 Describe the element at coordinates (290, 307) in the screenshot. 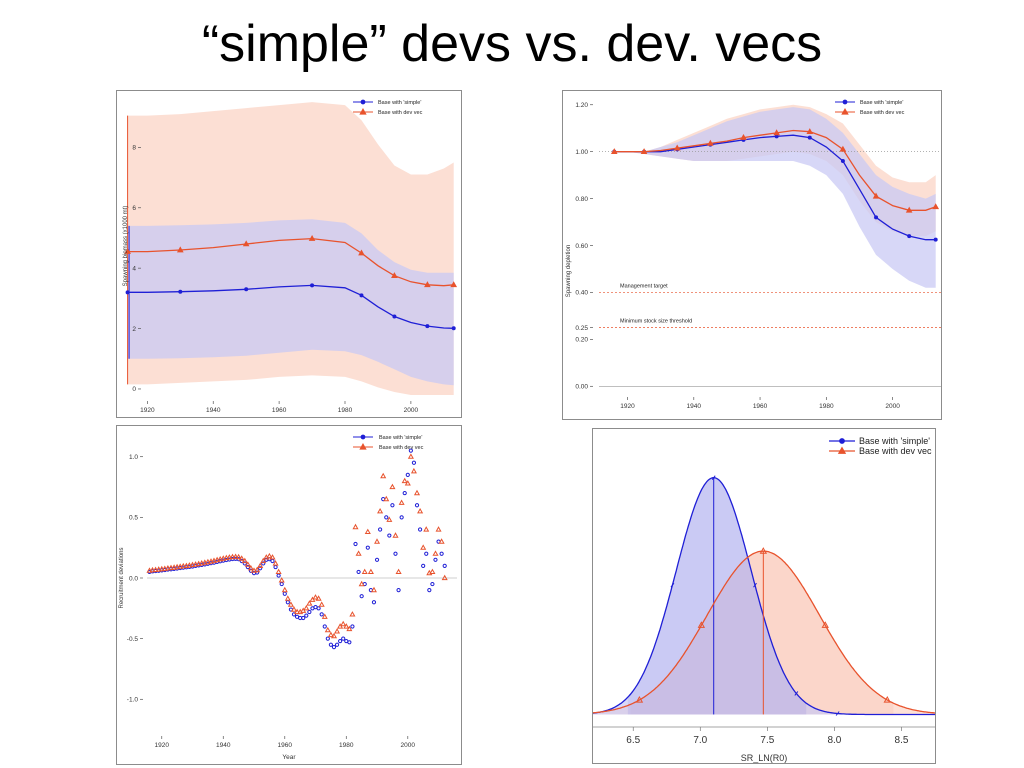

I see `markers-simple` at that location.